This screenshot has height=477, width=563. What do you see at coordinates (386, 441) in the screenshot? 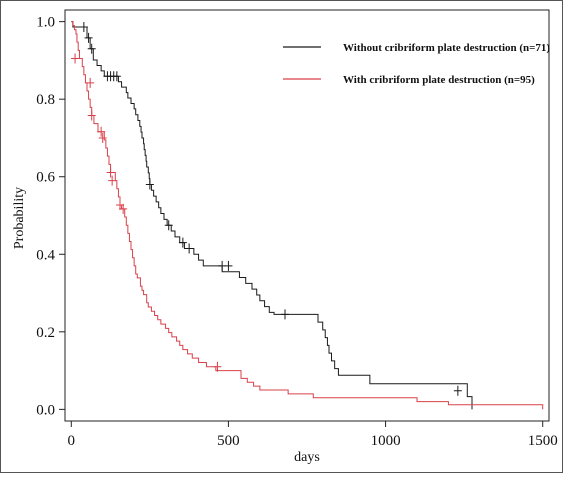
I see `x-tick-label: 1000` at bounding box center [386, 441].